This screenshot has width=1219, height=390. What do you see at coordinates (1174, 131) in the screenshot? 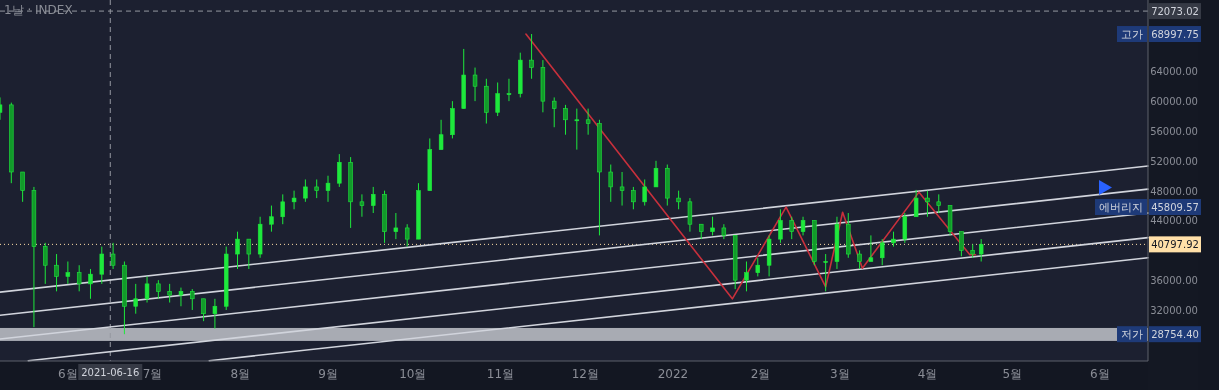
I see `y-tick-label: 56000.00` at bounding box center [1174, 131].